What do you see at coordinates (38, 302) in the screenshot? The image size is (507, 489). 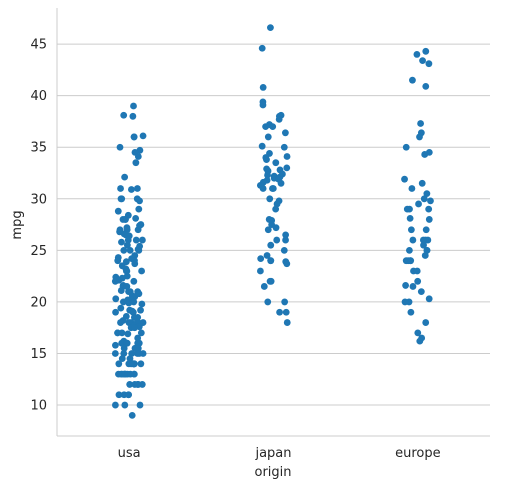 I see `y-tick-label: 20` at bounding box center [38, 302].